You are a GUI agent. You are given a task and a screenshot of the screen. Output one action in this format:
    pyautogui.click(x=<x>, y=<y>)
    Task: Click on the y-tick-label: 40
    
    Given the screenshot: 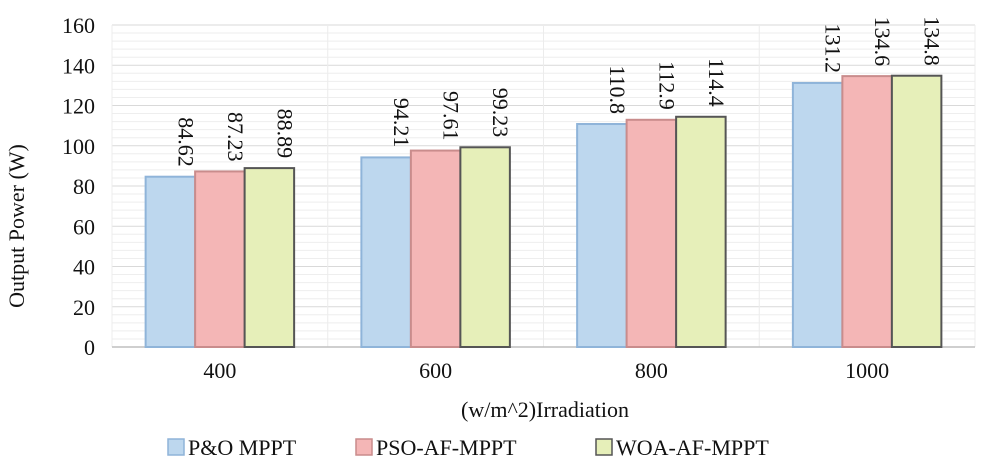 What is the action you would take?
    pyautogui.click(x=84, y=267)
    